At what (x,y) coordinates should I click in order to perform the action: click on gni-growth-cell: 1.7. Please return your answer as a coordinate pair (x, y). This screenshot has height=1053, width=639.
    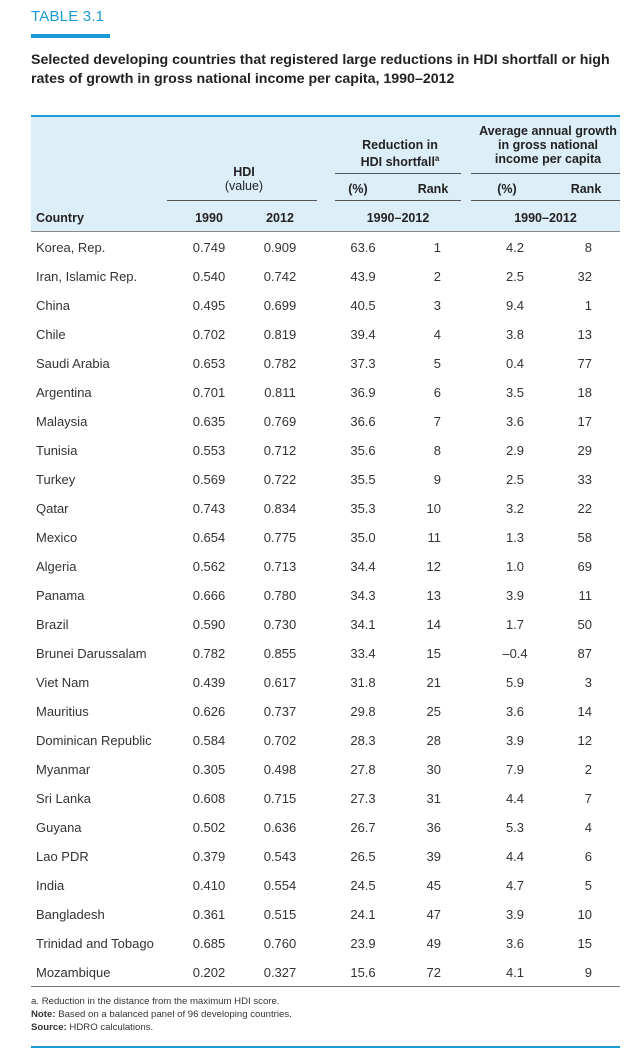
    Looking at the image, I should click on (515, 624).